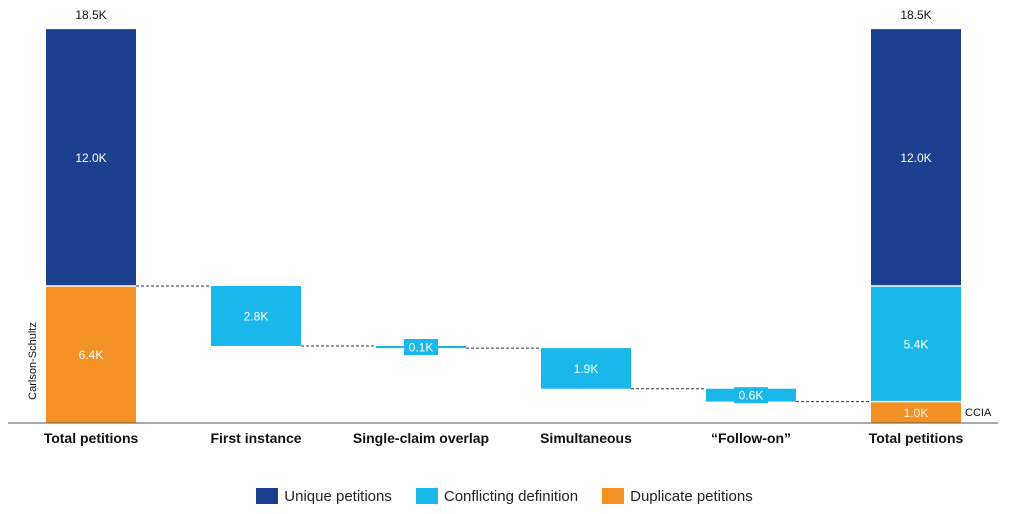 Image resolution: width=1009 pixels, height=514 pixels. I want to click on total-label-0: 18.5K, so click(90, 15).